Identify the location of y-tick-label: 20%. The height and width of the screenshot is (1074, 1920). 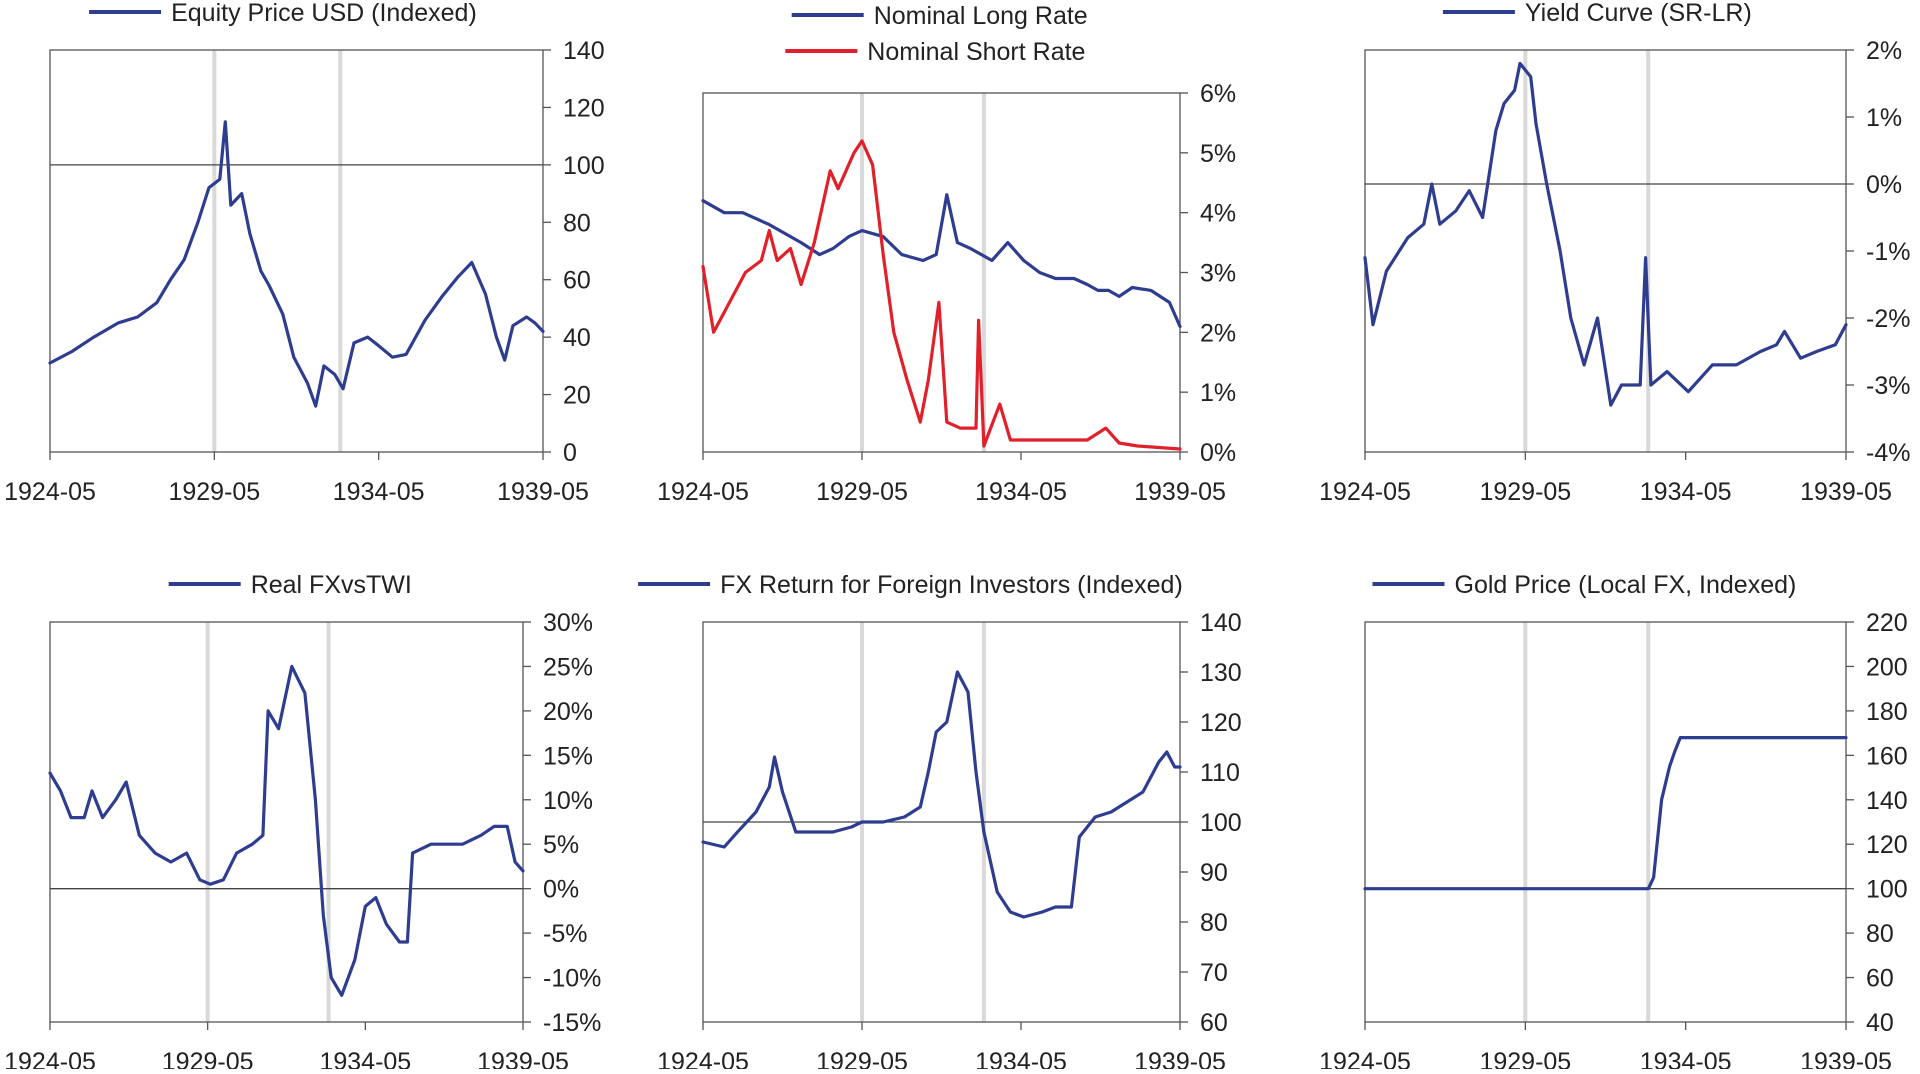
(568, 712).